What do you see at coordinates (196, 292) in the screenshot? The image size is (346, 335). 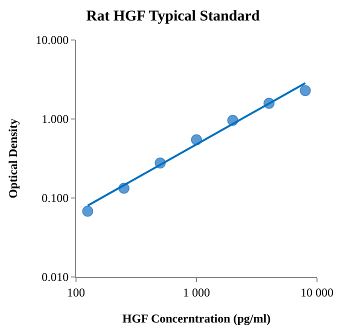 I see `x-tick-label: 1 000` at bounding box center [196, 292].